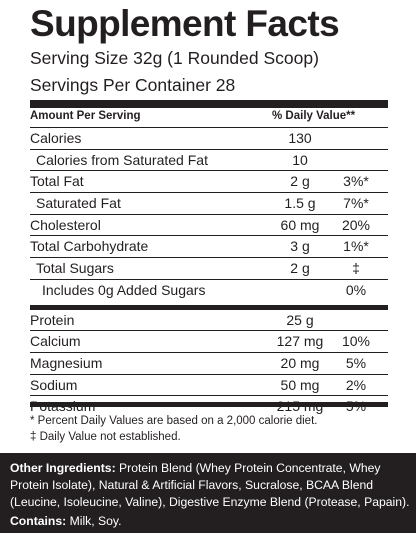  What do you see at coordinates (57, 181) in the screenshot?
I see `nutrient-name: Total Fat` at bounding box center [57, 181].